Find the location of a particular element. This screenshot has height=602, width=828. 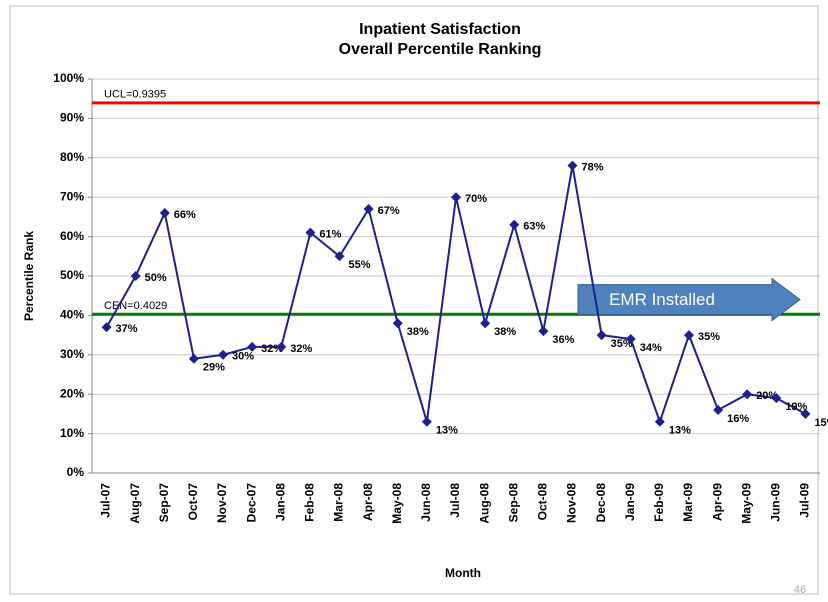

x-tick-label: Jan-08 is located at coordinates (280, 502).